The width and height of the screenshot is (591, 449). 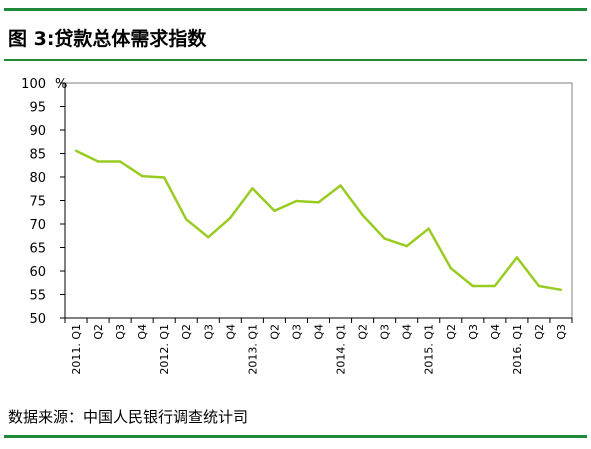 What do you see at coordinates (164, 349) in the screenshot?
I see `x-tick-label: 2012. Q1` at bounding box center [164, 349].